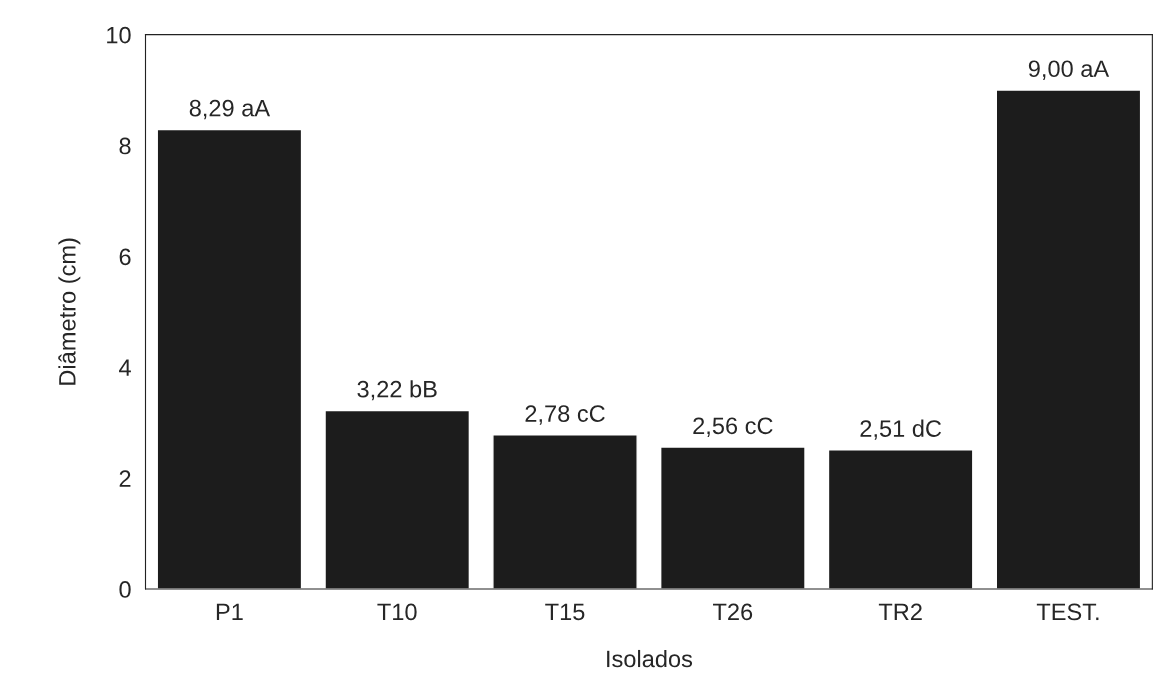 The height and width of the screenshot is (693, 1164). What do you see at coordinates (229, 612) in the screenshot?
I see `x-tick-label: P1` at bounding box center [229, 612].